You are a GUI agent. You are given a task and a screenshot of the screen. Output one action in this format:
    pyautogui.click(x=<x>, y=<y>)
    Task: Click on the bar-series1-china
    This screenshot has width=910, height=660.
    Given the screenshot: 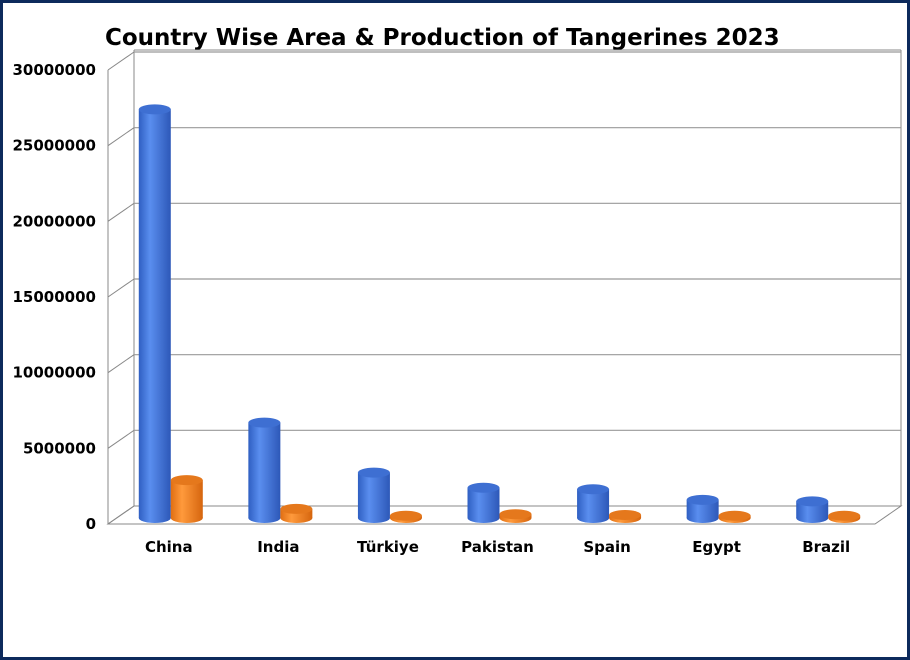 What is the action you would take?
    pyautogui.click(x=154, y=313)
    